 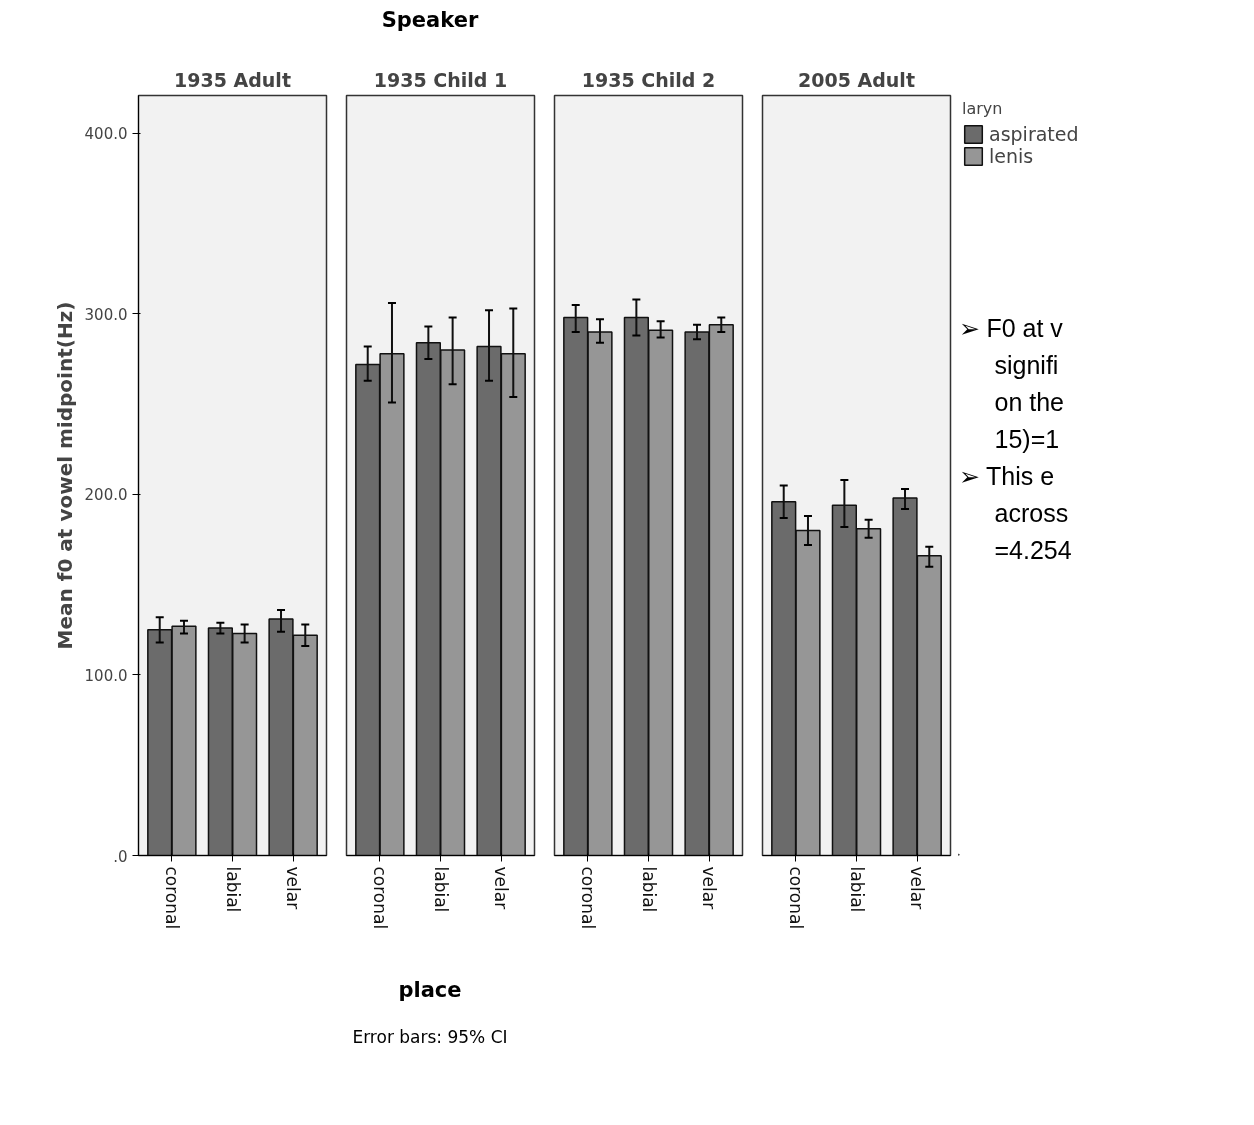 I want to click on y-tick-label: 200.0, so click(x=106, y=495).